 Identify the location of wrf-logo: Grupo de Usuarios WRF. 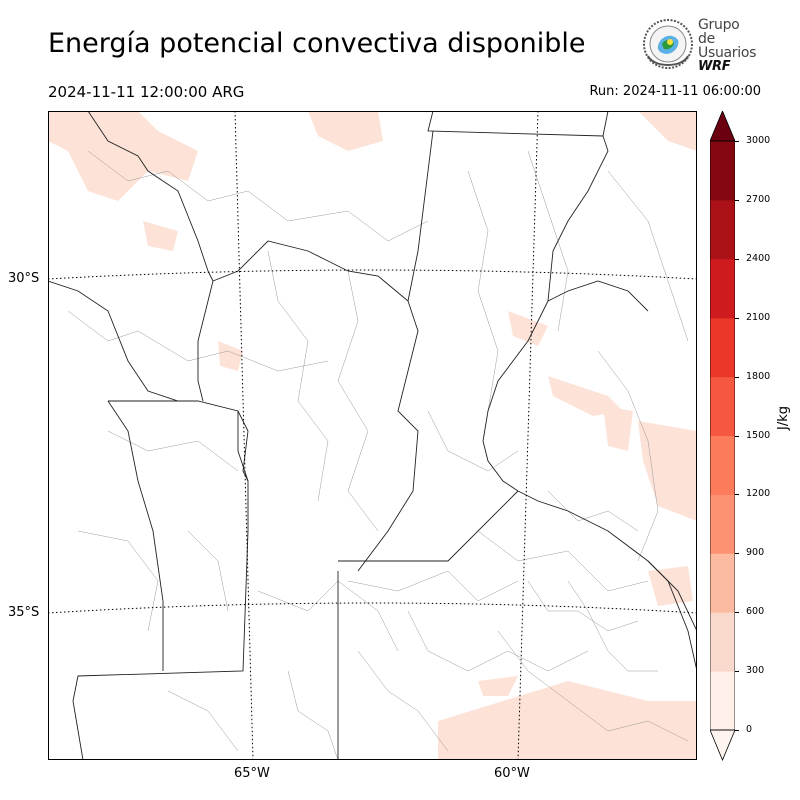
(700, 46).